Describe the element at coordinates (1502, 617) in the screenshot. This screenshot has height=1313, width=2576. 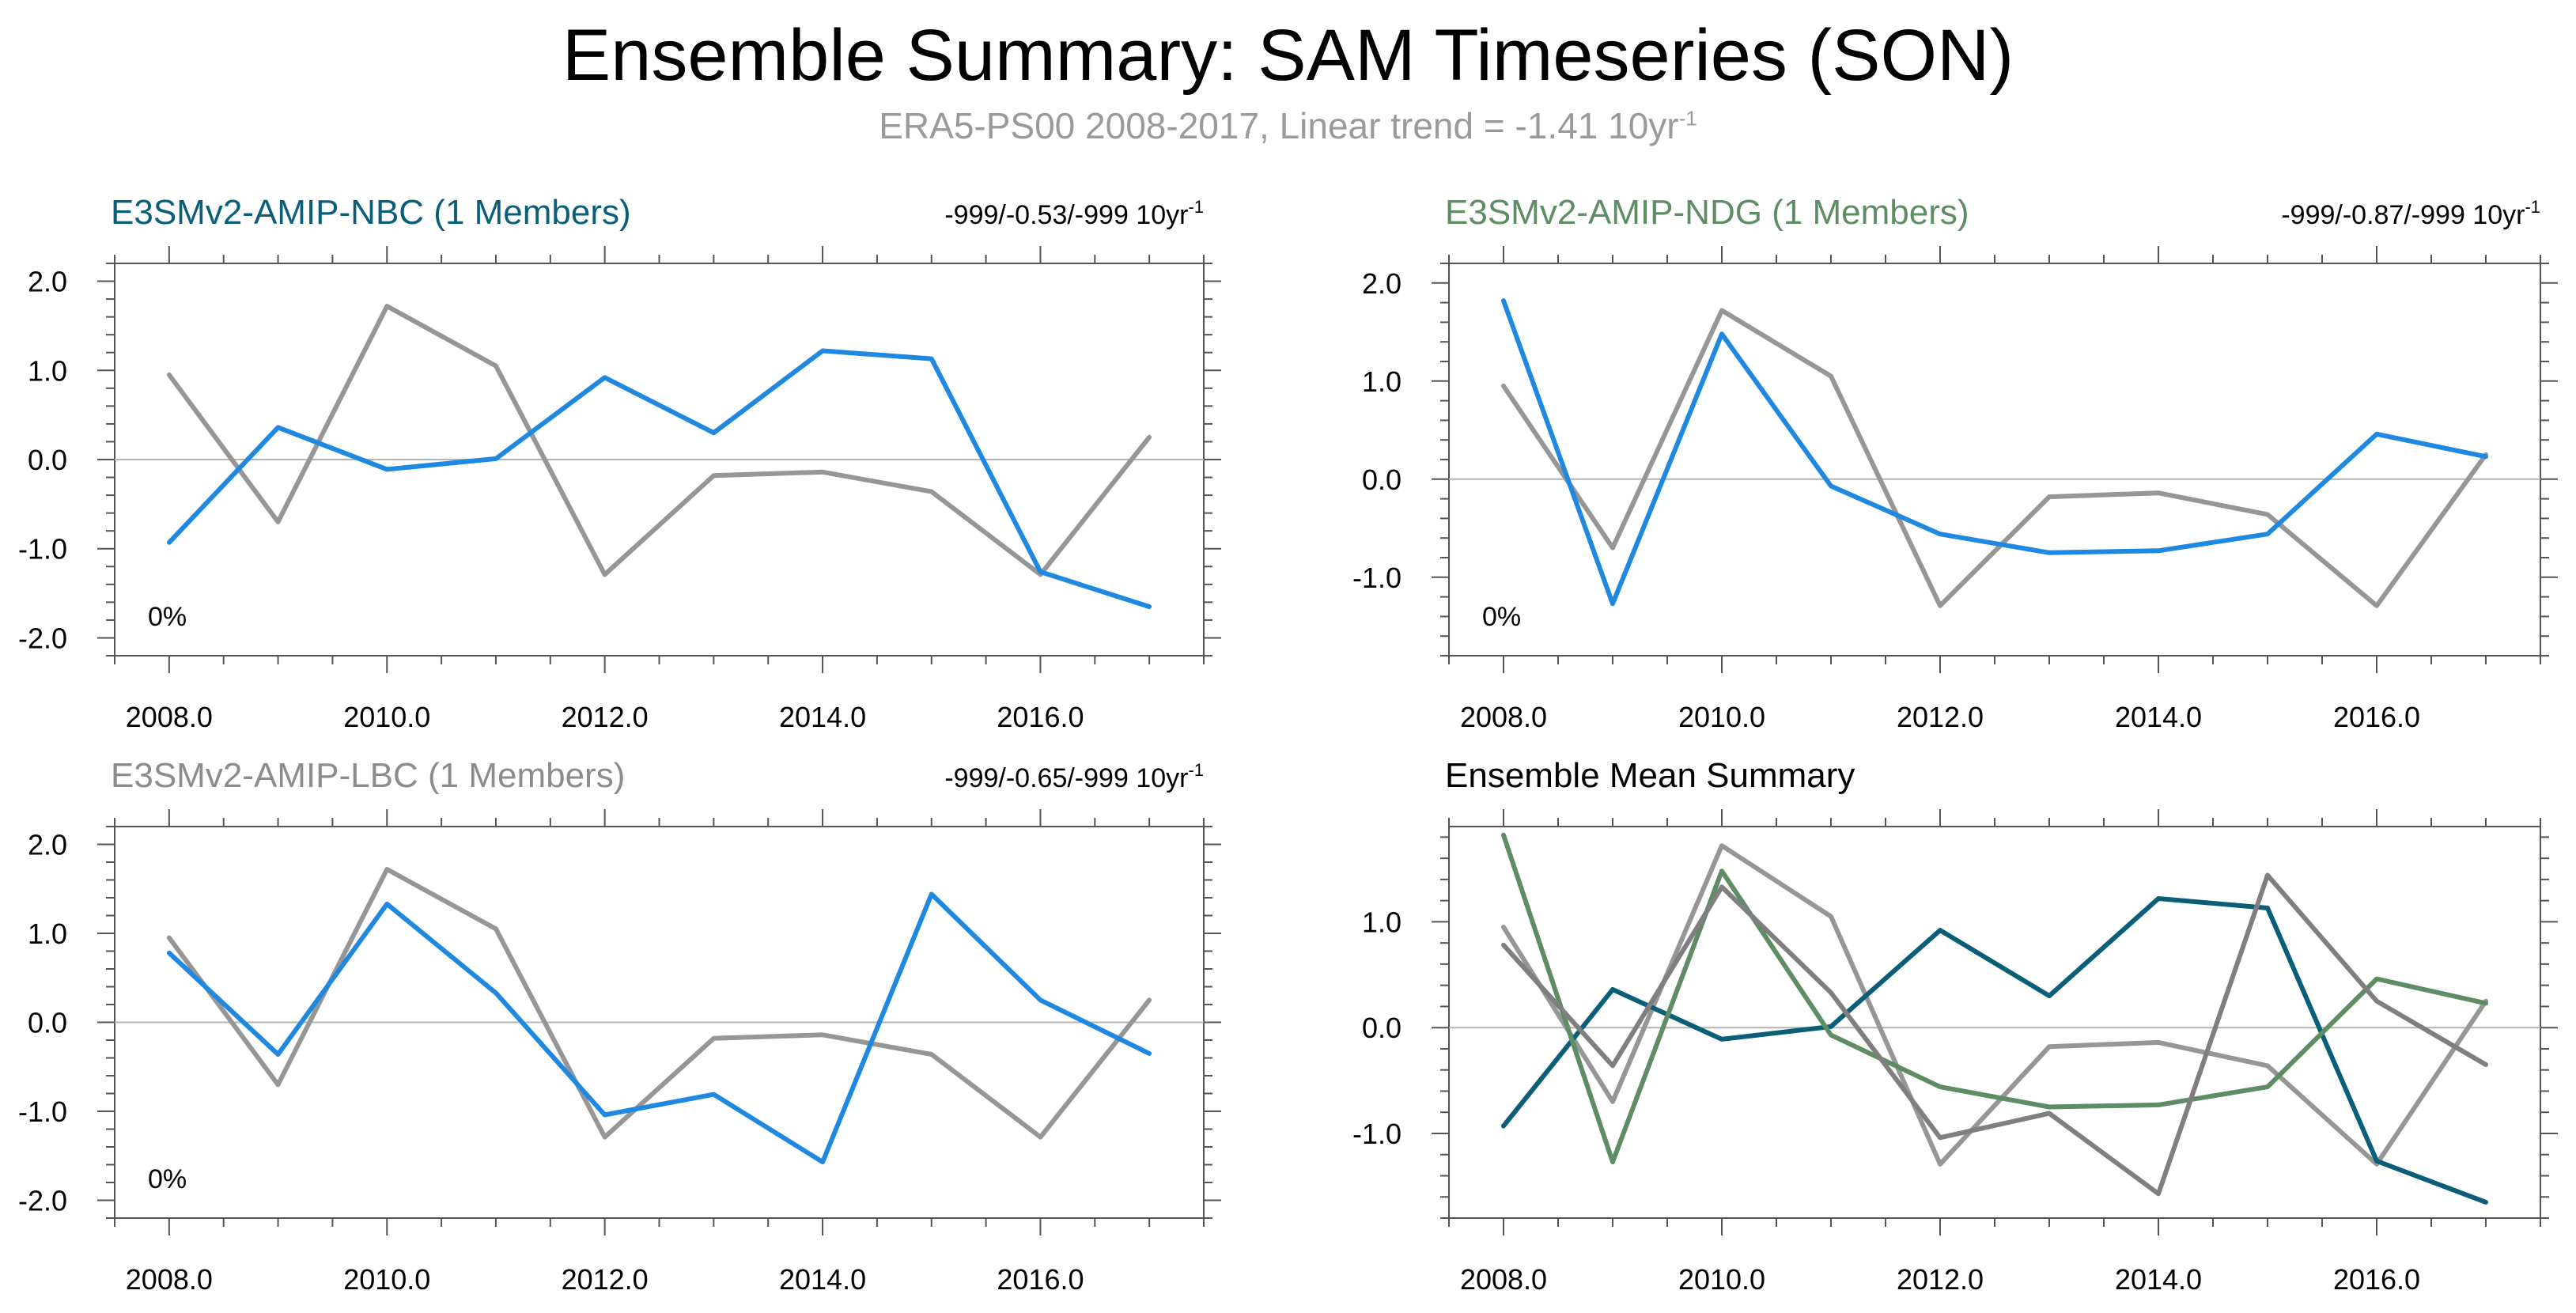
I see `percent-label-ndg: 0%` at that location.